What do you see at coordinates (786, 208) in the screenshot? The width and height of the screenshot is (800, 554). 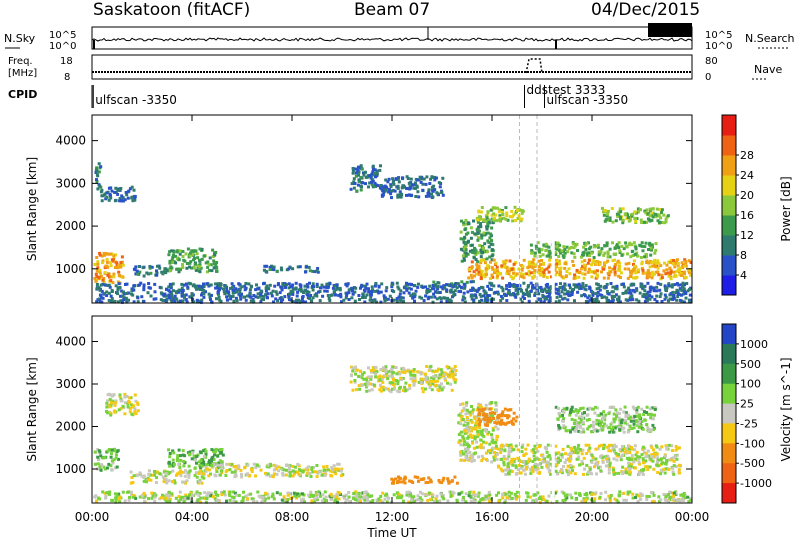 I see `colorbar-label: Power [dB]` at bounding box center [786, 208].